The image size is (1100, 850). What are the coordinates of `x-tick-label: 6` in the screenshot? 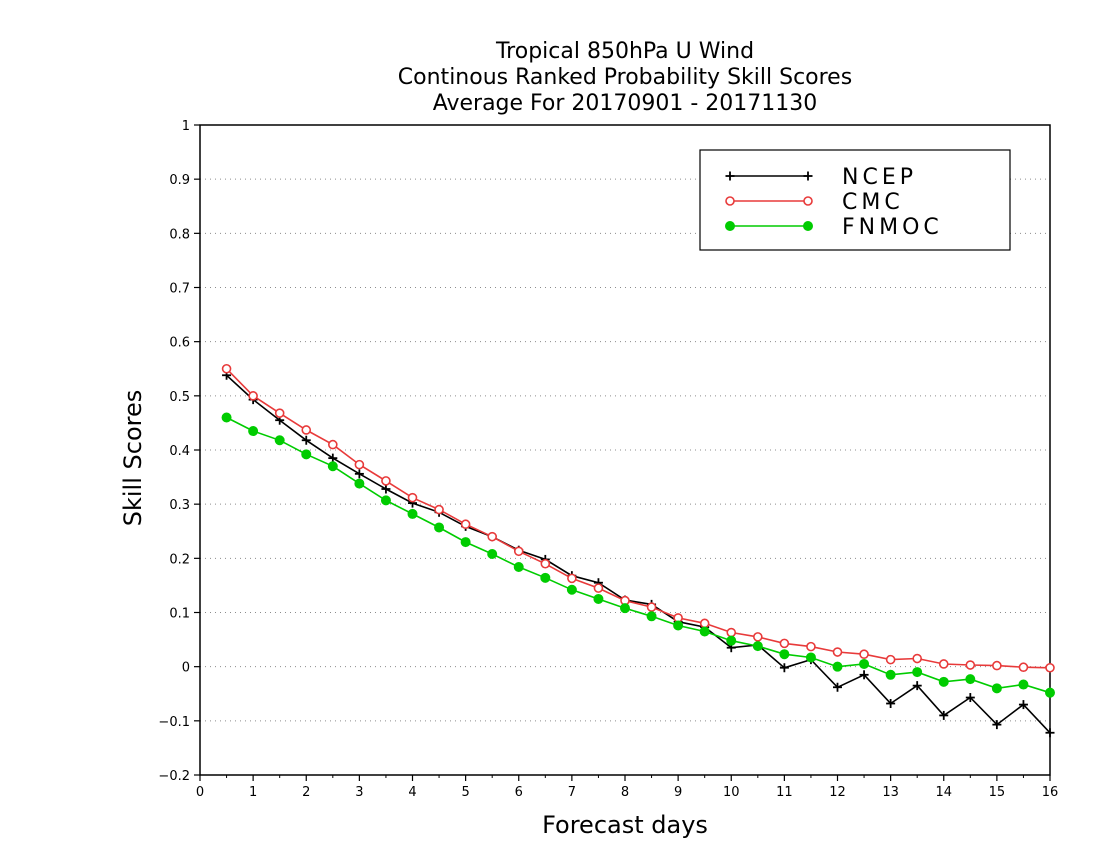 It's located at (519, 792).